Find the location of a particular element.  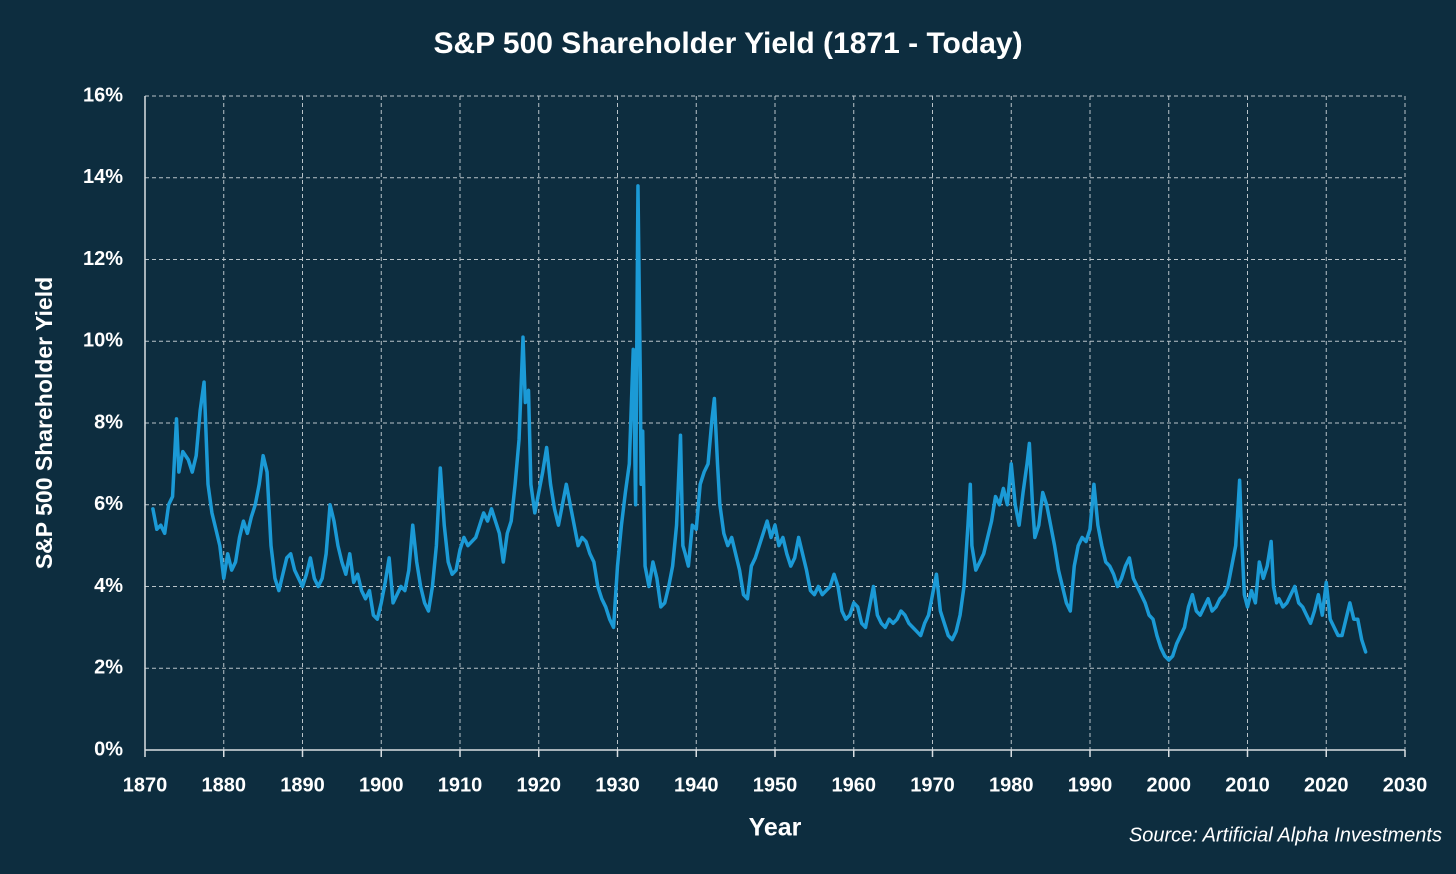

x-tick-label: 1970 is located at coordinates (932, 785).